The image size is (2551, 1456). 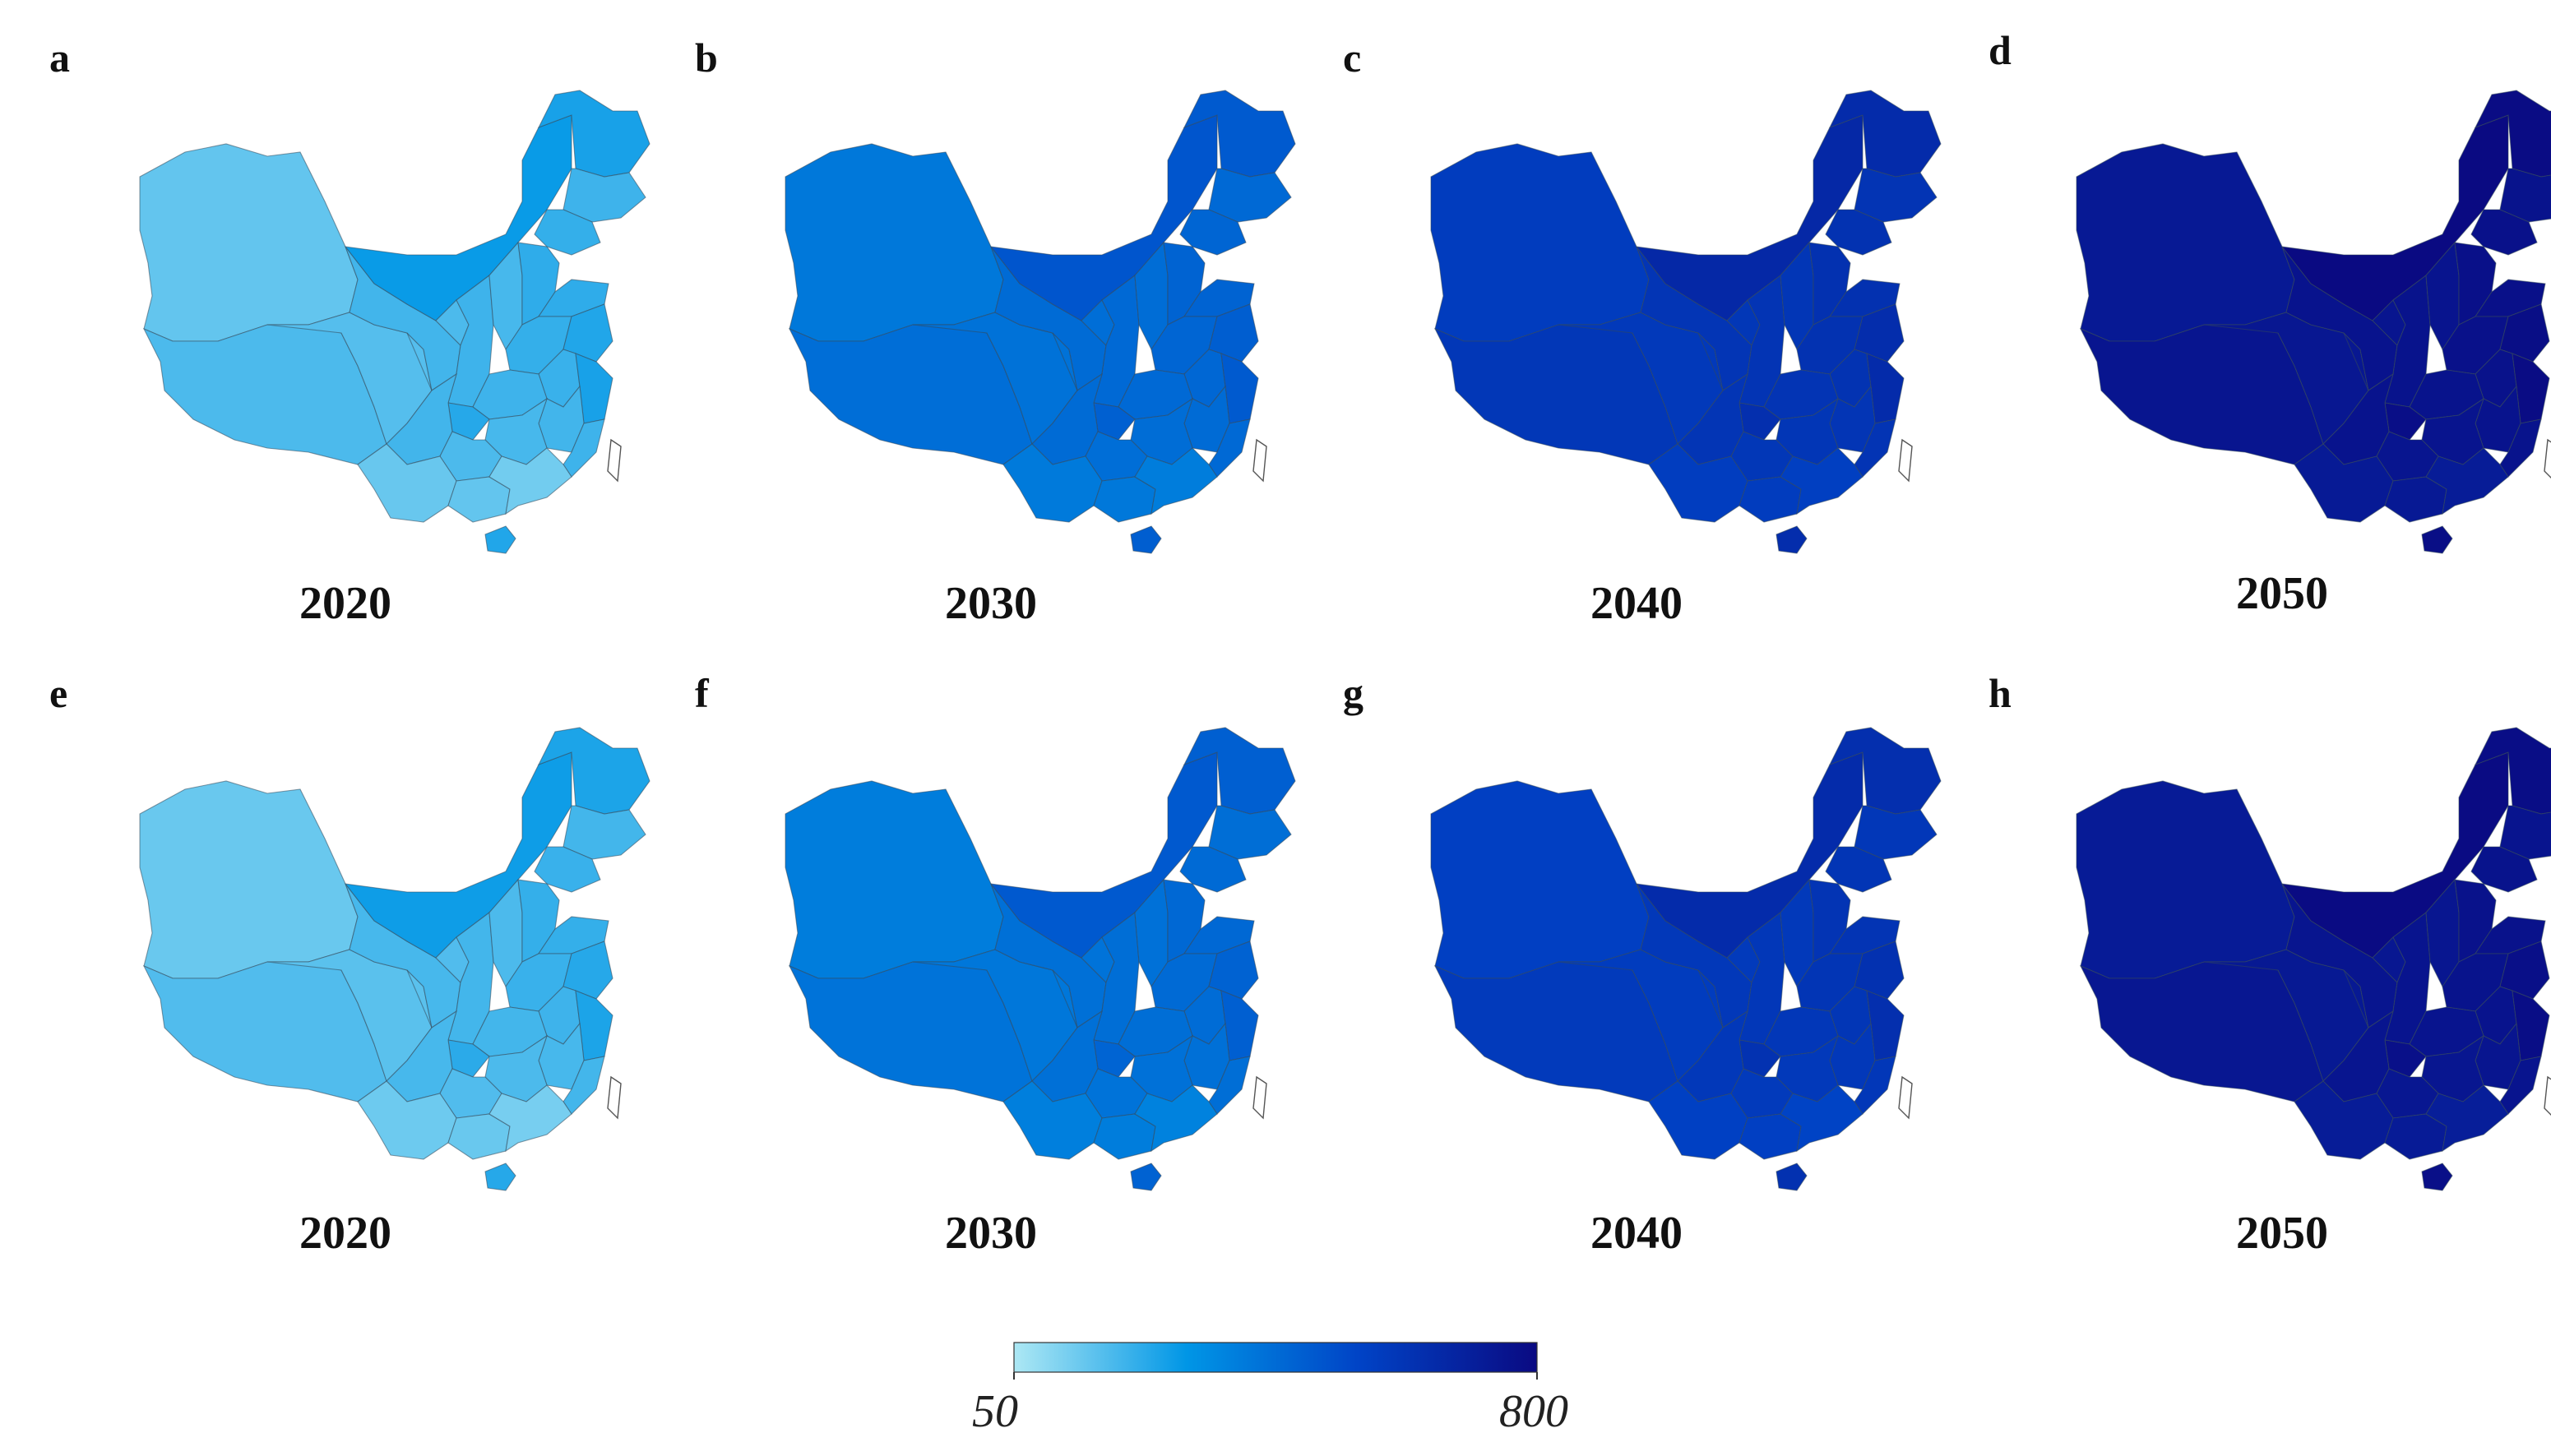 I want to click on panel-a: a 2020, so click(x=350, y=332).